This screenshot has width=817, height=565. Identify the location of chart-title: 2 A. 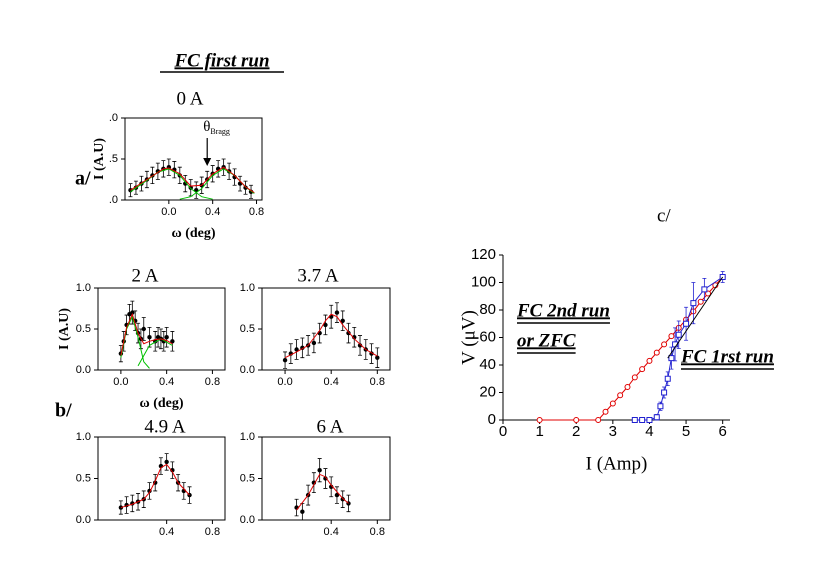
(145, 275).